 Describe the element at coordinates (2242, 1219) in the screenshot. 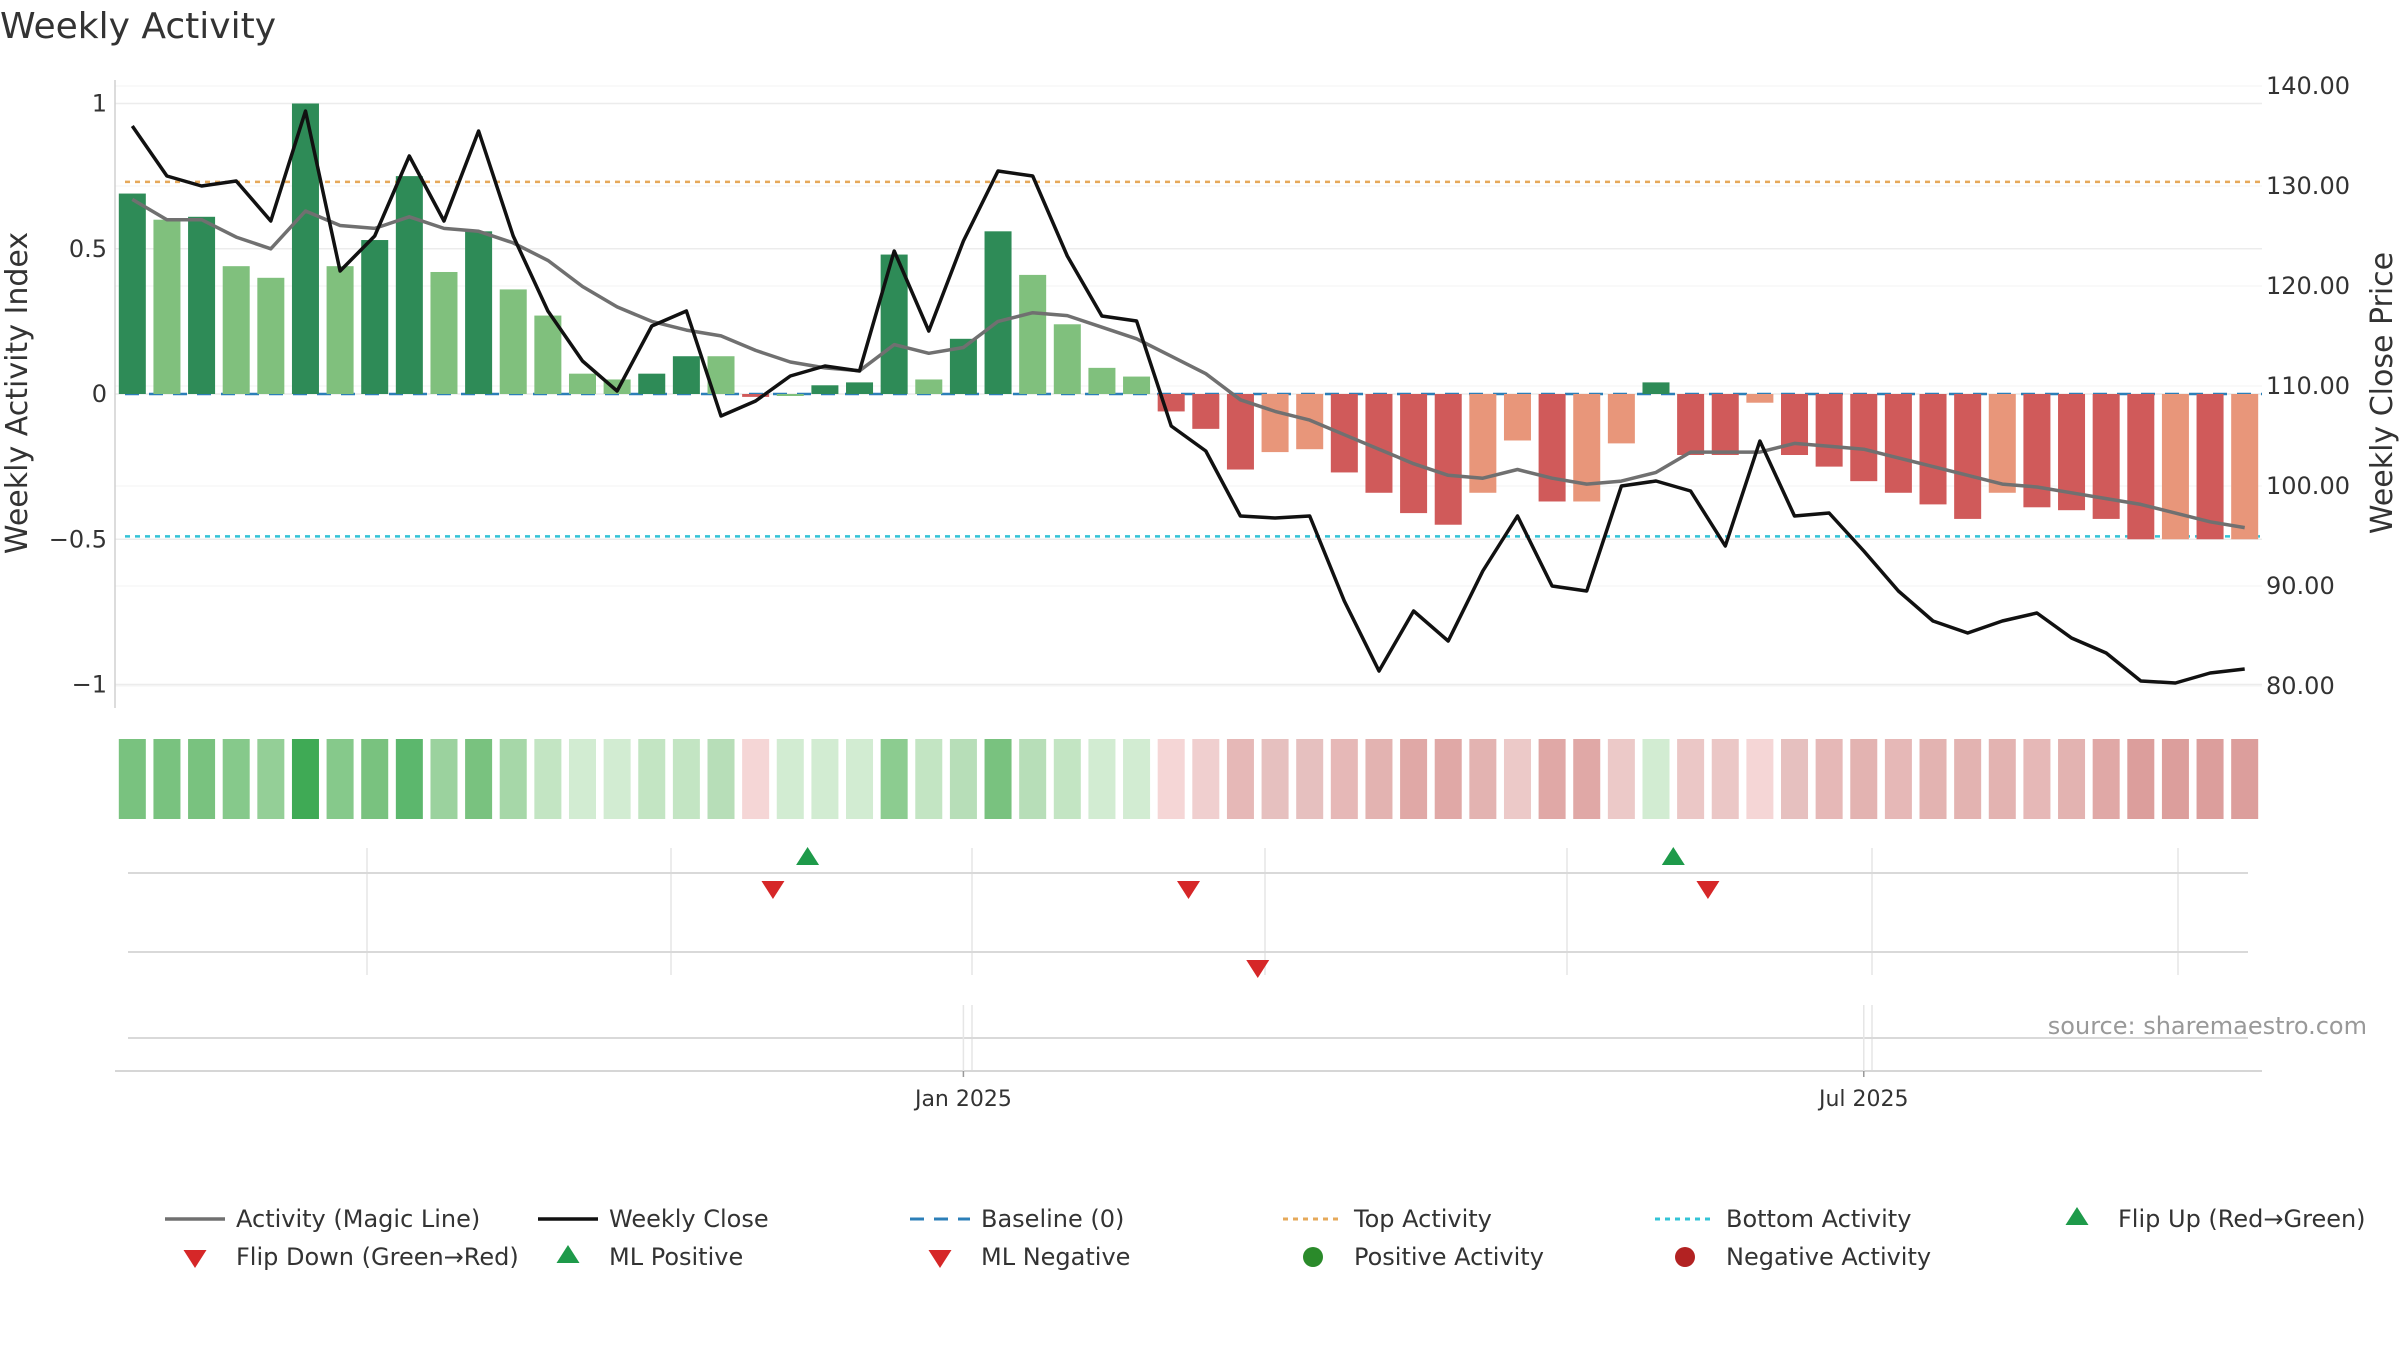

I see `legend-label: Flip Up (Red→Green)` at that location.